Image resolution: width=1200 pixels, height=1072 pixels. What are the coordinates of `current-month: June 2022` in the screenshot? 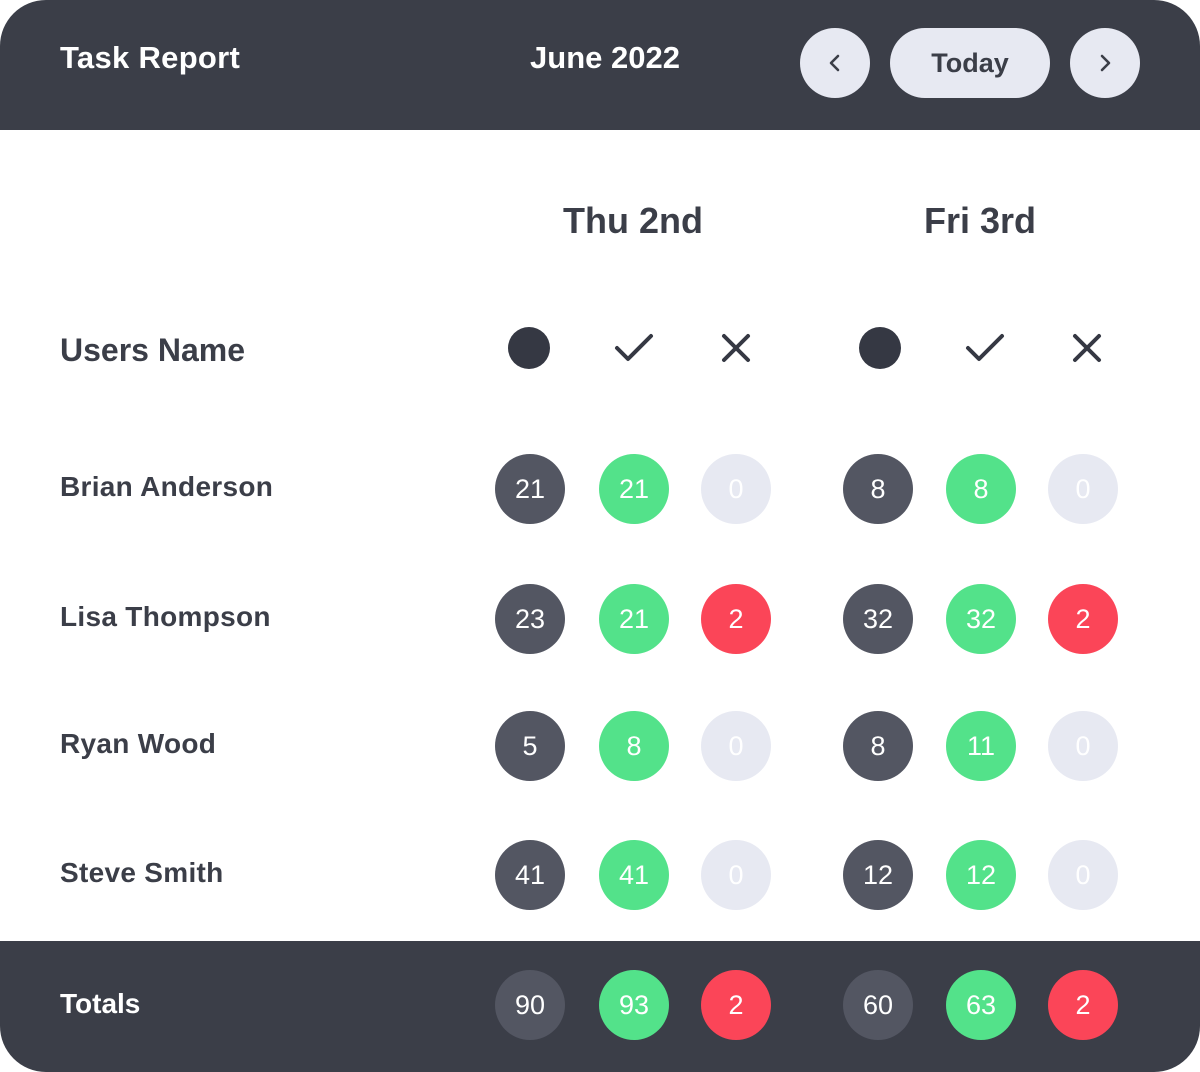 It's located at (605, 57).